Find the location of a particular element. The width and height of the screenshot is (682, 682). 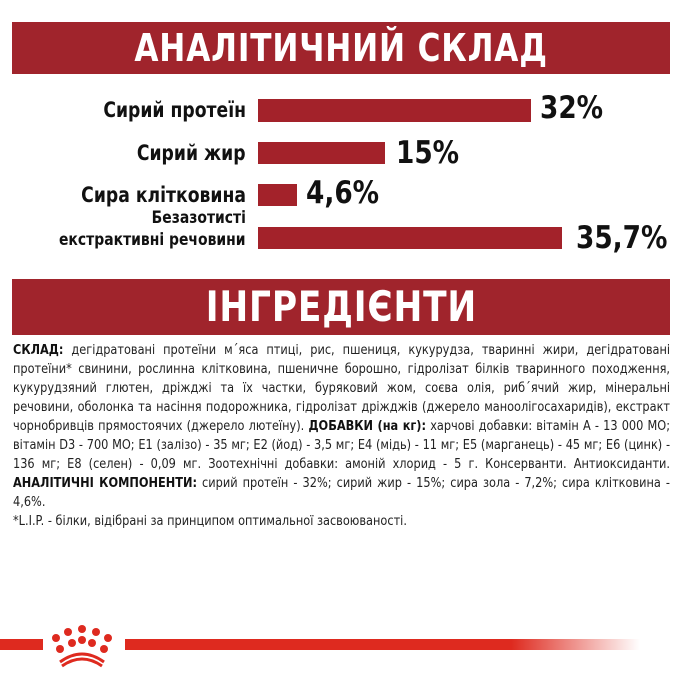

row-value: 15% is located at coordinates (428, 153).